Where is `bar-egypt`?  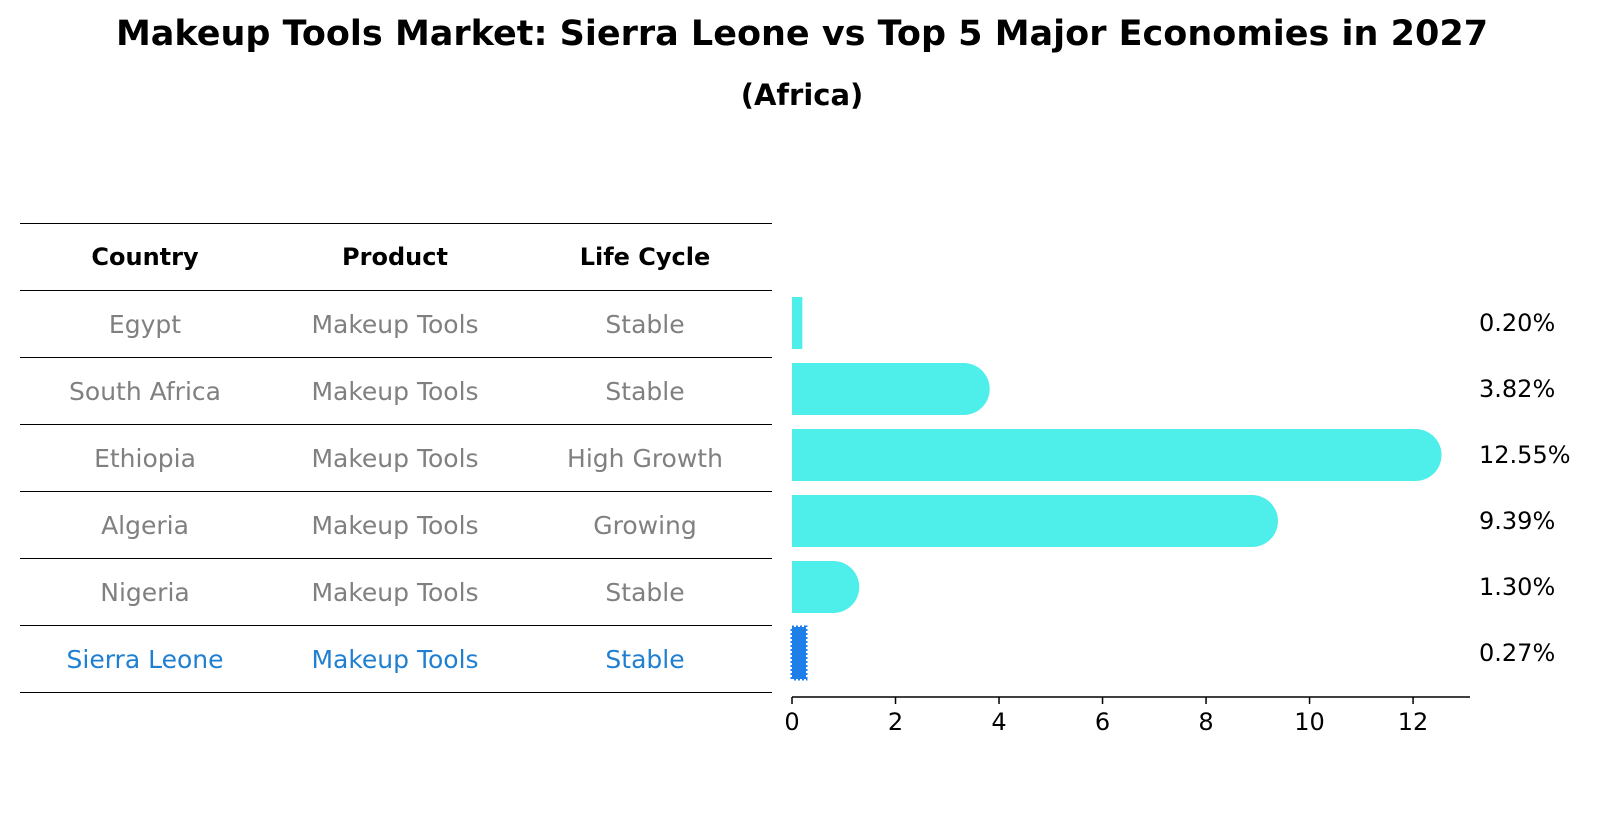
bar-egypt is located at coordinates (797, 323).